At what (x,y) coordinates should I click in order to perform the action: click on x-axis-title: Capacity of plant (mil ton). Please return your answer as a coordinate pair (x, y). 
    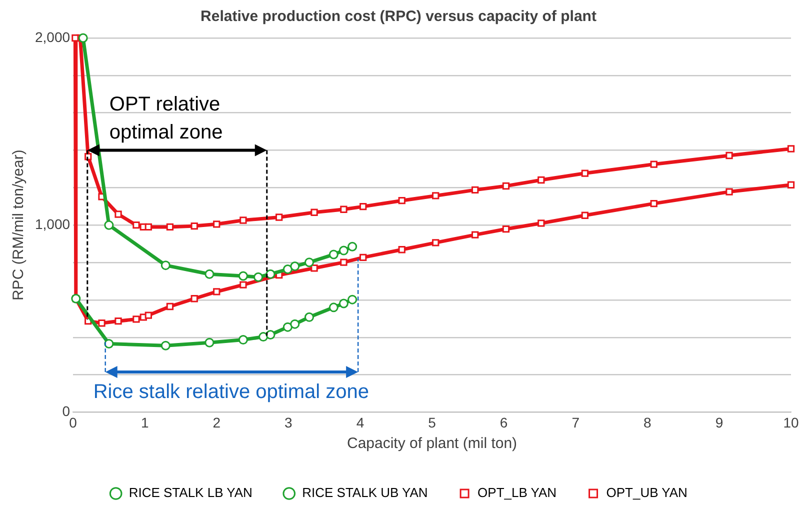
    Looking at the image, I should click on (432, 443).